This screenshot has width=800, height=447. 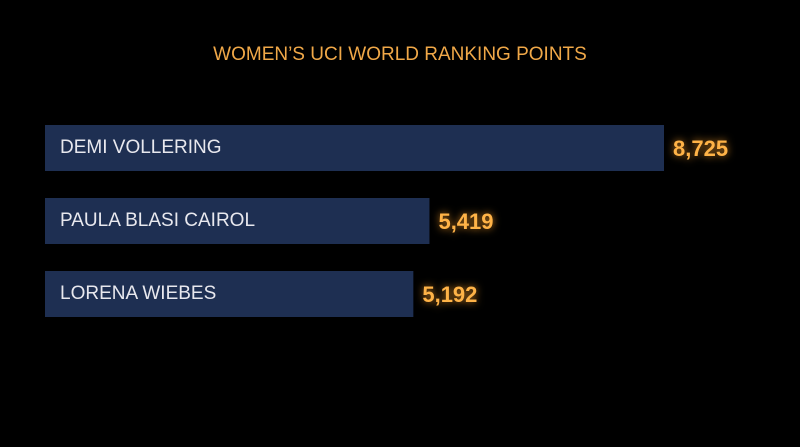 I want to click on value-label: 8,725, so click(x=700, y=148).